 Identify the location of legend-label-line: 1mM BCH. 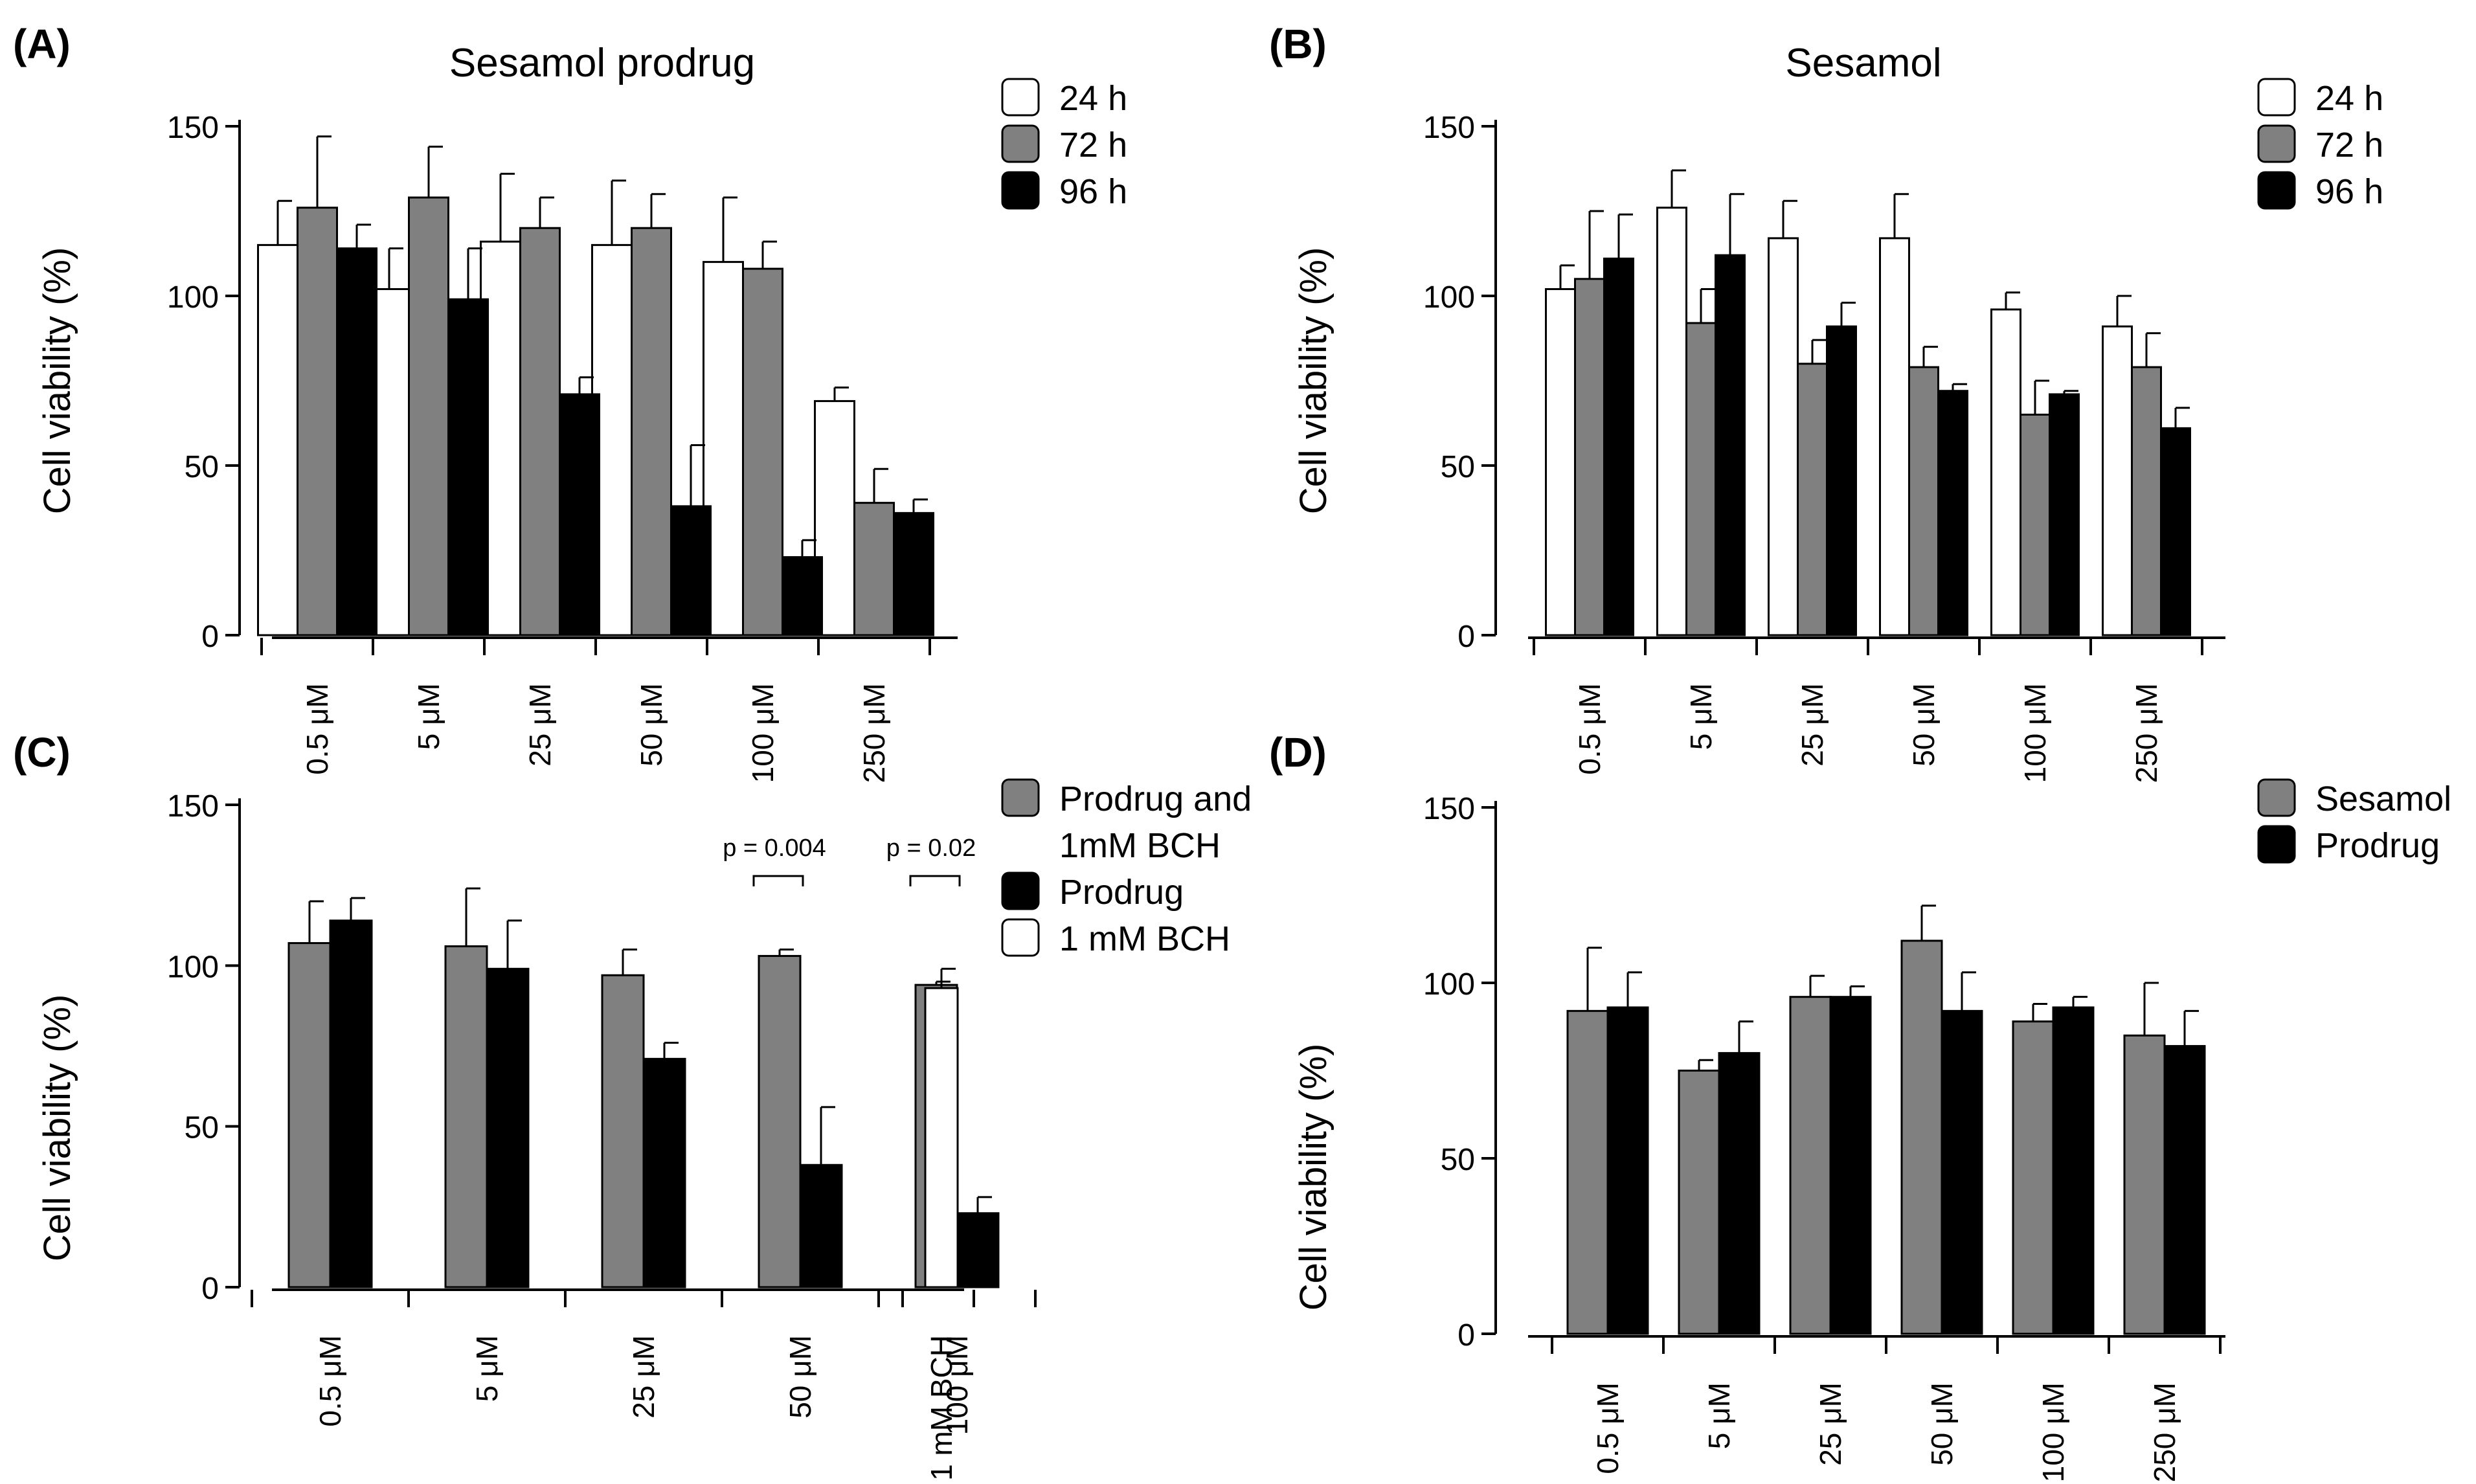
(1140, 845).